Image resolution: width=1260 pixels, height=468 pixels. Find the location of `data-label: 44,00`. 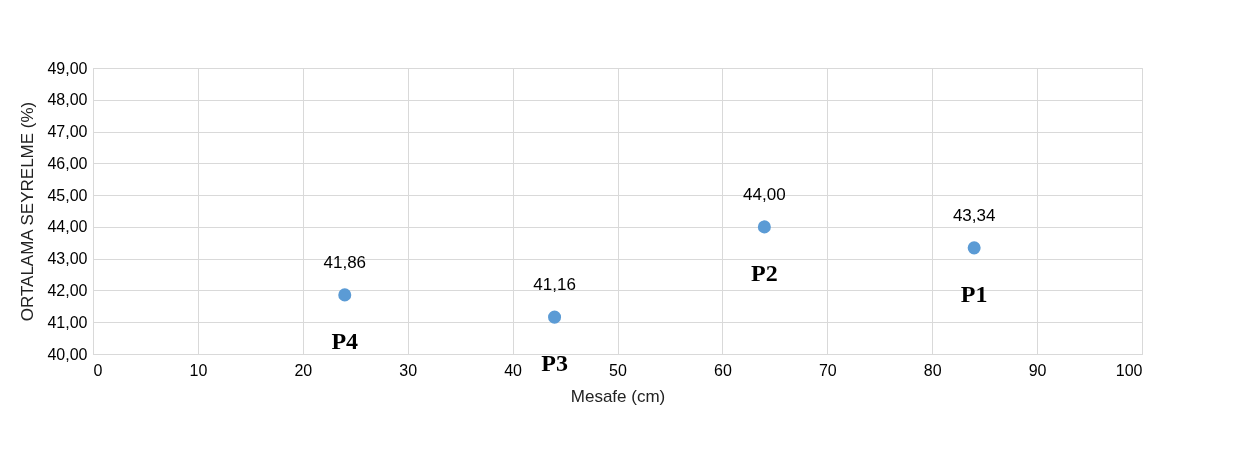

data-label: 44,00 is located at coordinates (764, 194).